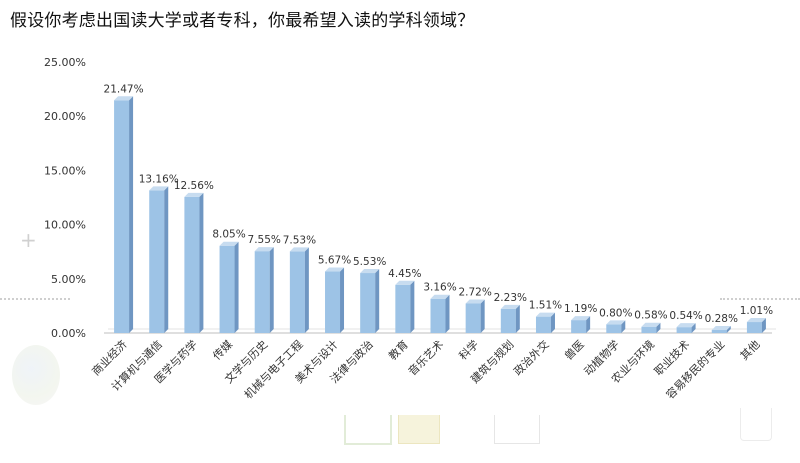 This screenshot has height=463, width=800. I want to click on category-label: 科学, so click(468, 349).